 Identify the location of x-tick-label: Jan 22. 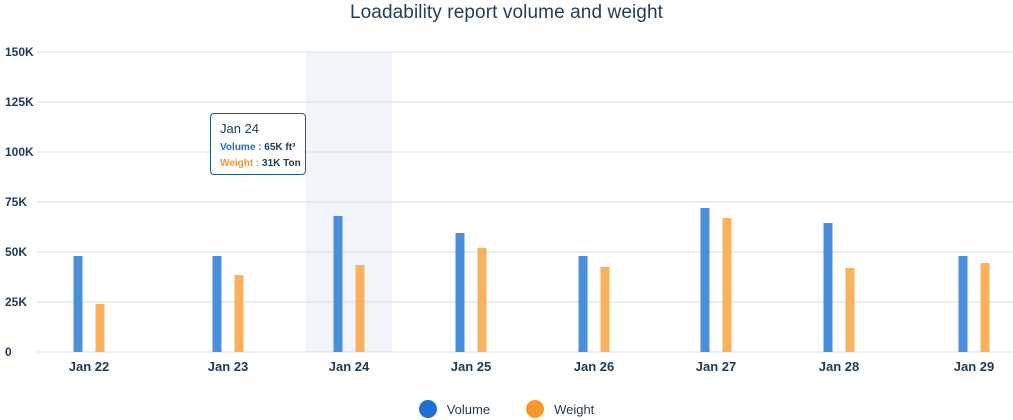
(89, 366).